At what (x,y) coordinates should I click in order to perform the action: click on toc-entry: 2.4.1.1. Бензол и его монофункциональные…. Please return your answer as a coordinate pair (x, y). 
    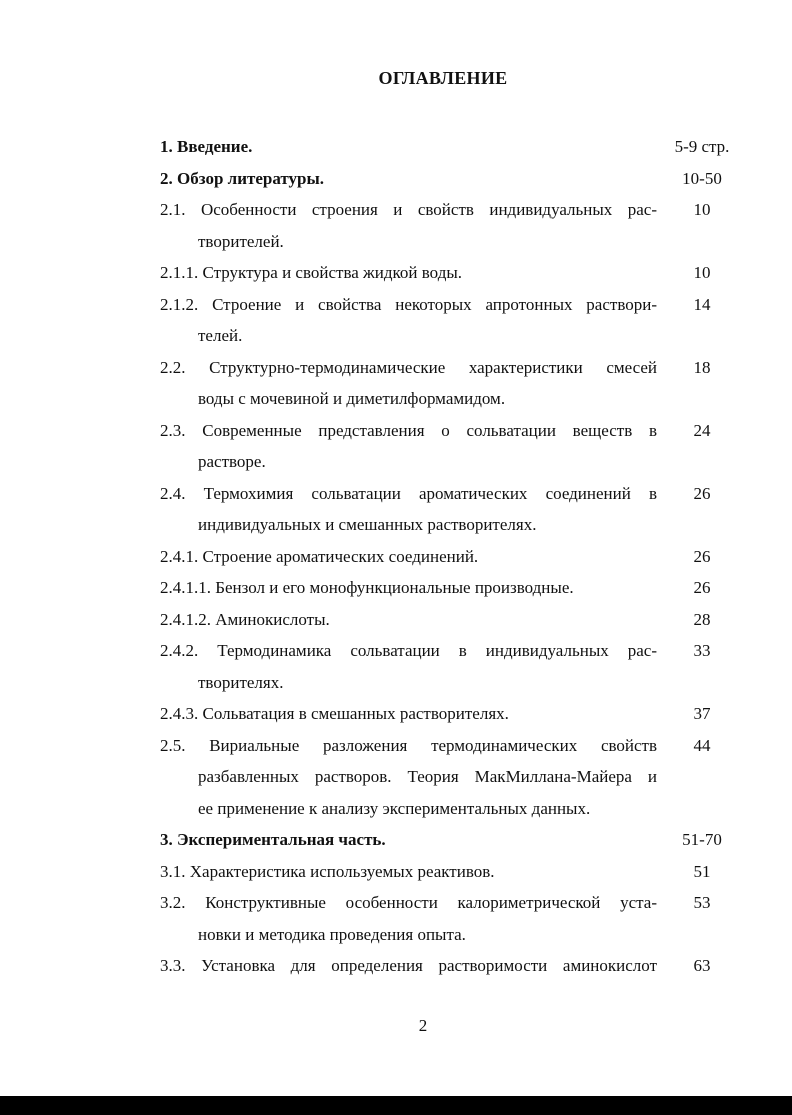
    Looking at the image, I should click on (460, 588).